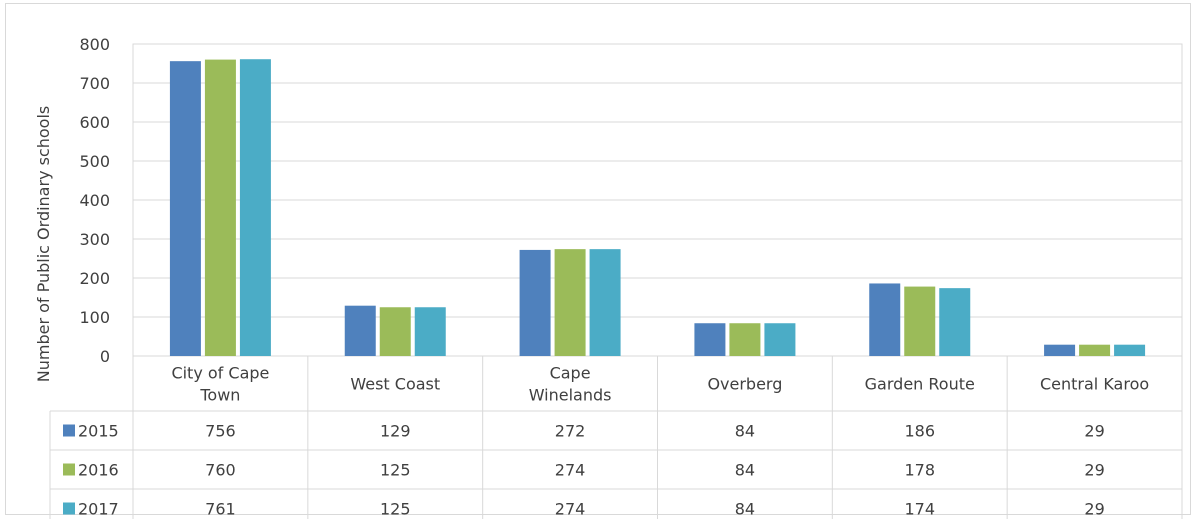 Image resolution: width=1198 pixels, height=519 pixels. What do you see at coordinates (919, 431) in the screenshot?
I see `table-cell-value: 186` at bounding box center [919, 431].